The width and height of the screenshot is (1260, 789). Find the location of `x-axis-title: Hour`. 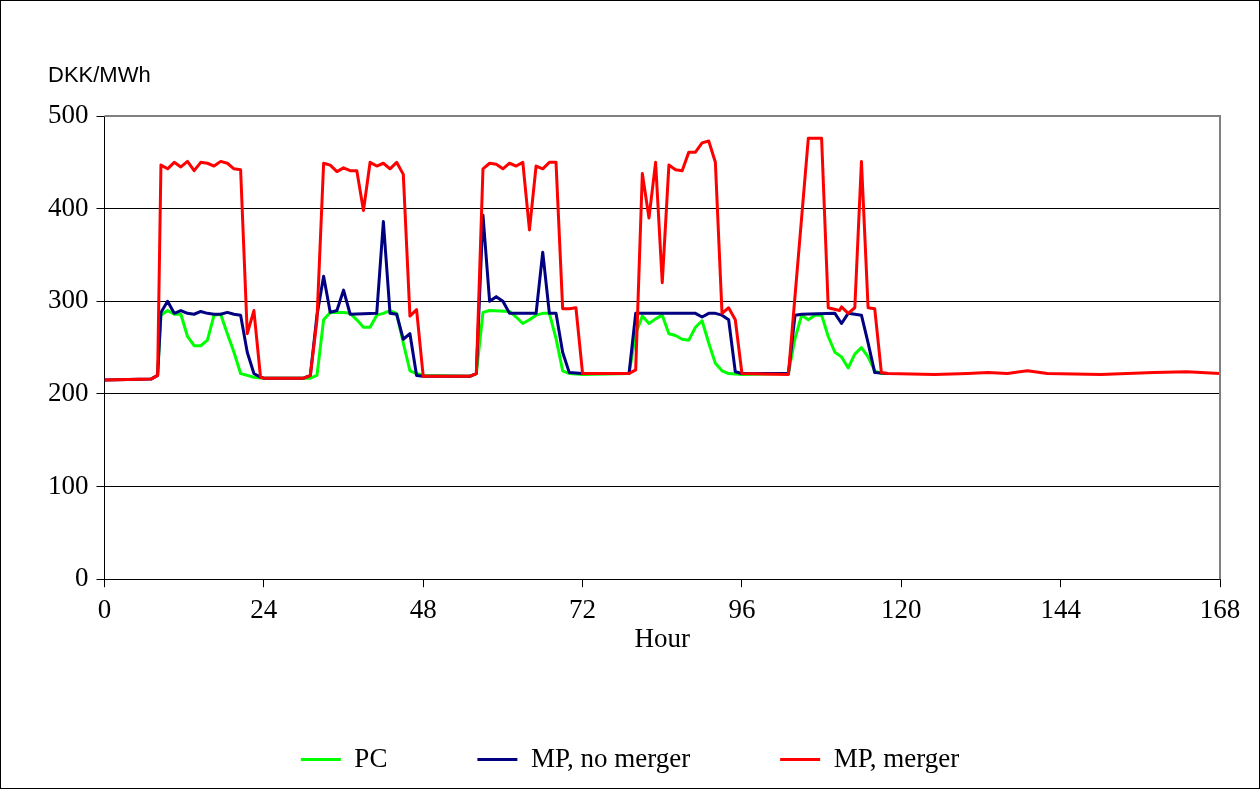

x-axis-title: Hour is located at coordinates (662, 637).